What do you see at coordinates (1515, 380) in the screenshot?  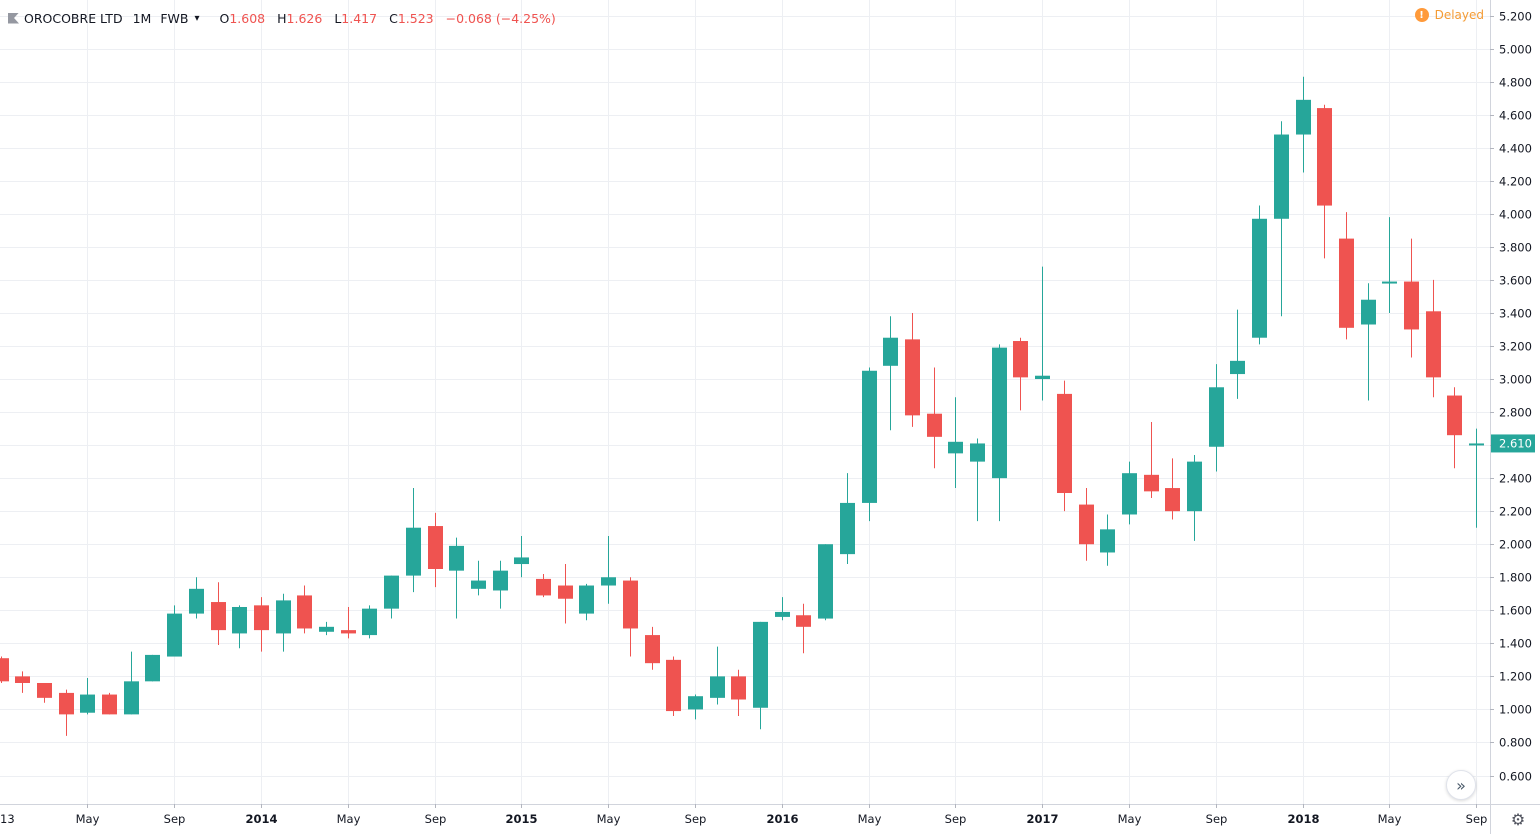 I see `price-tick-label: 3.000` at bounding box center [1515, 380].